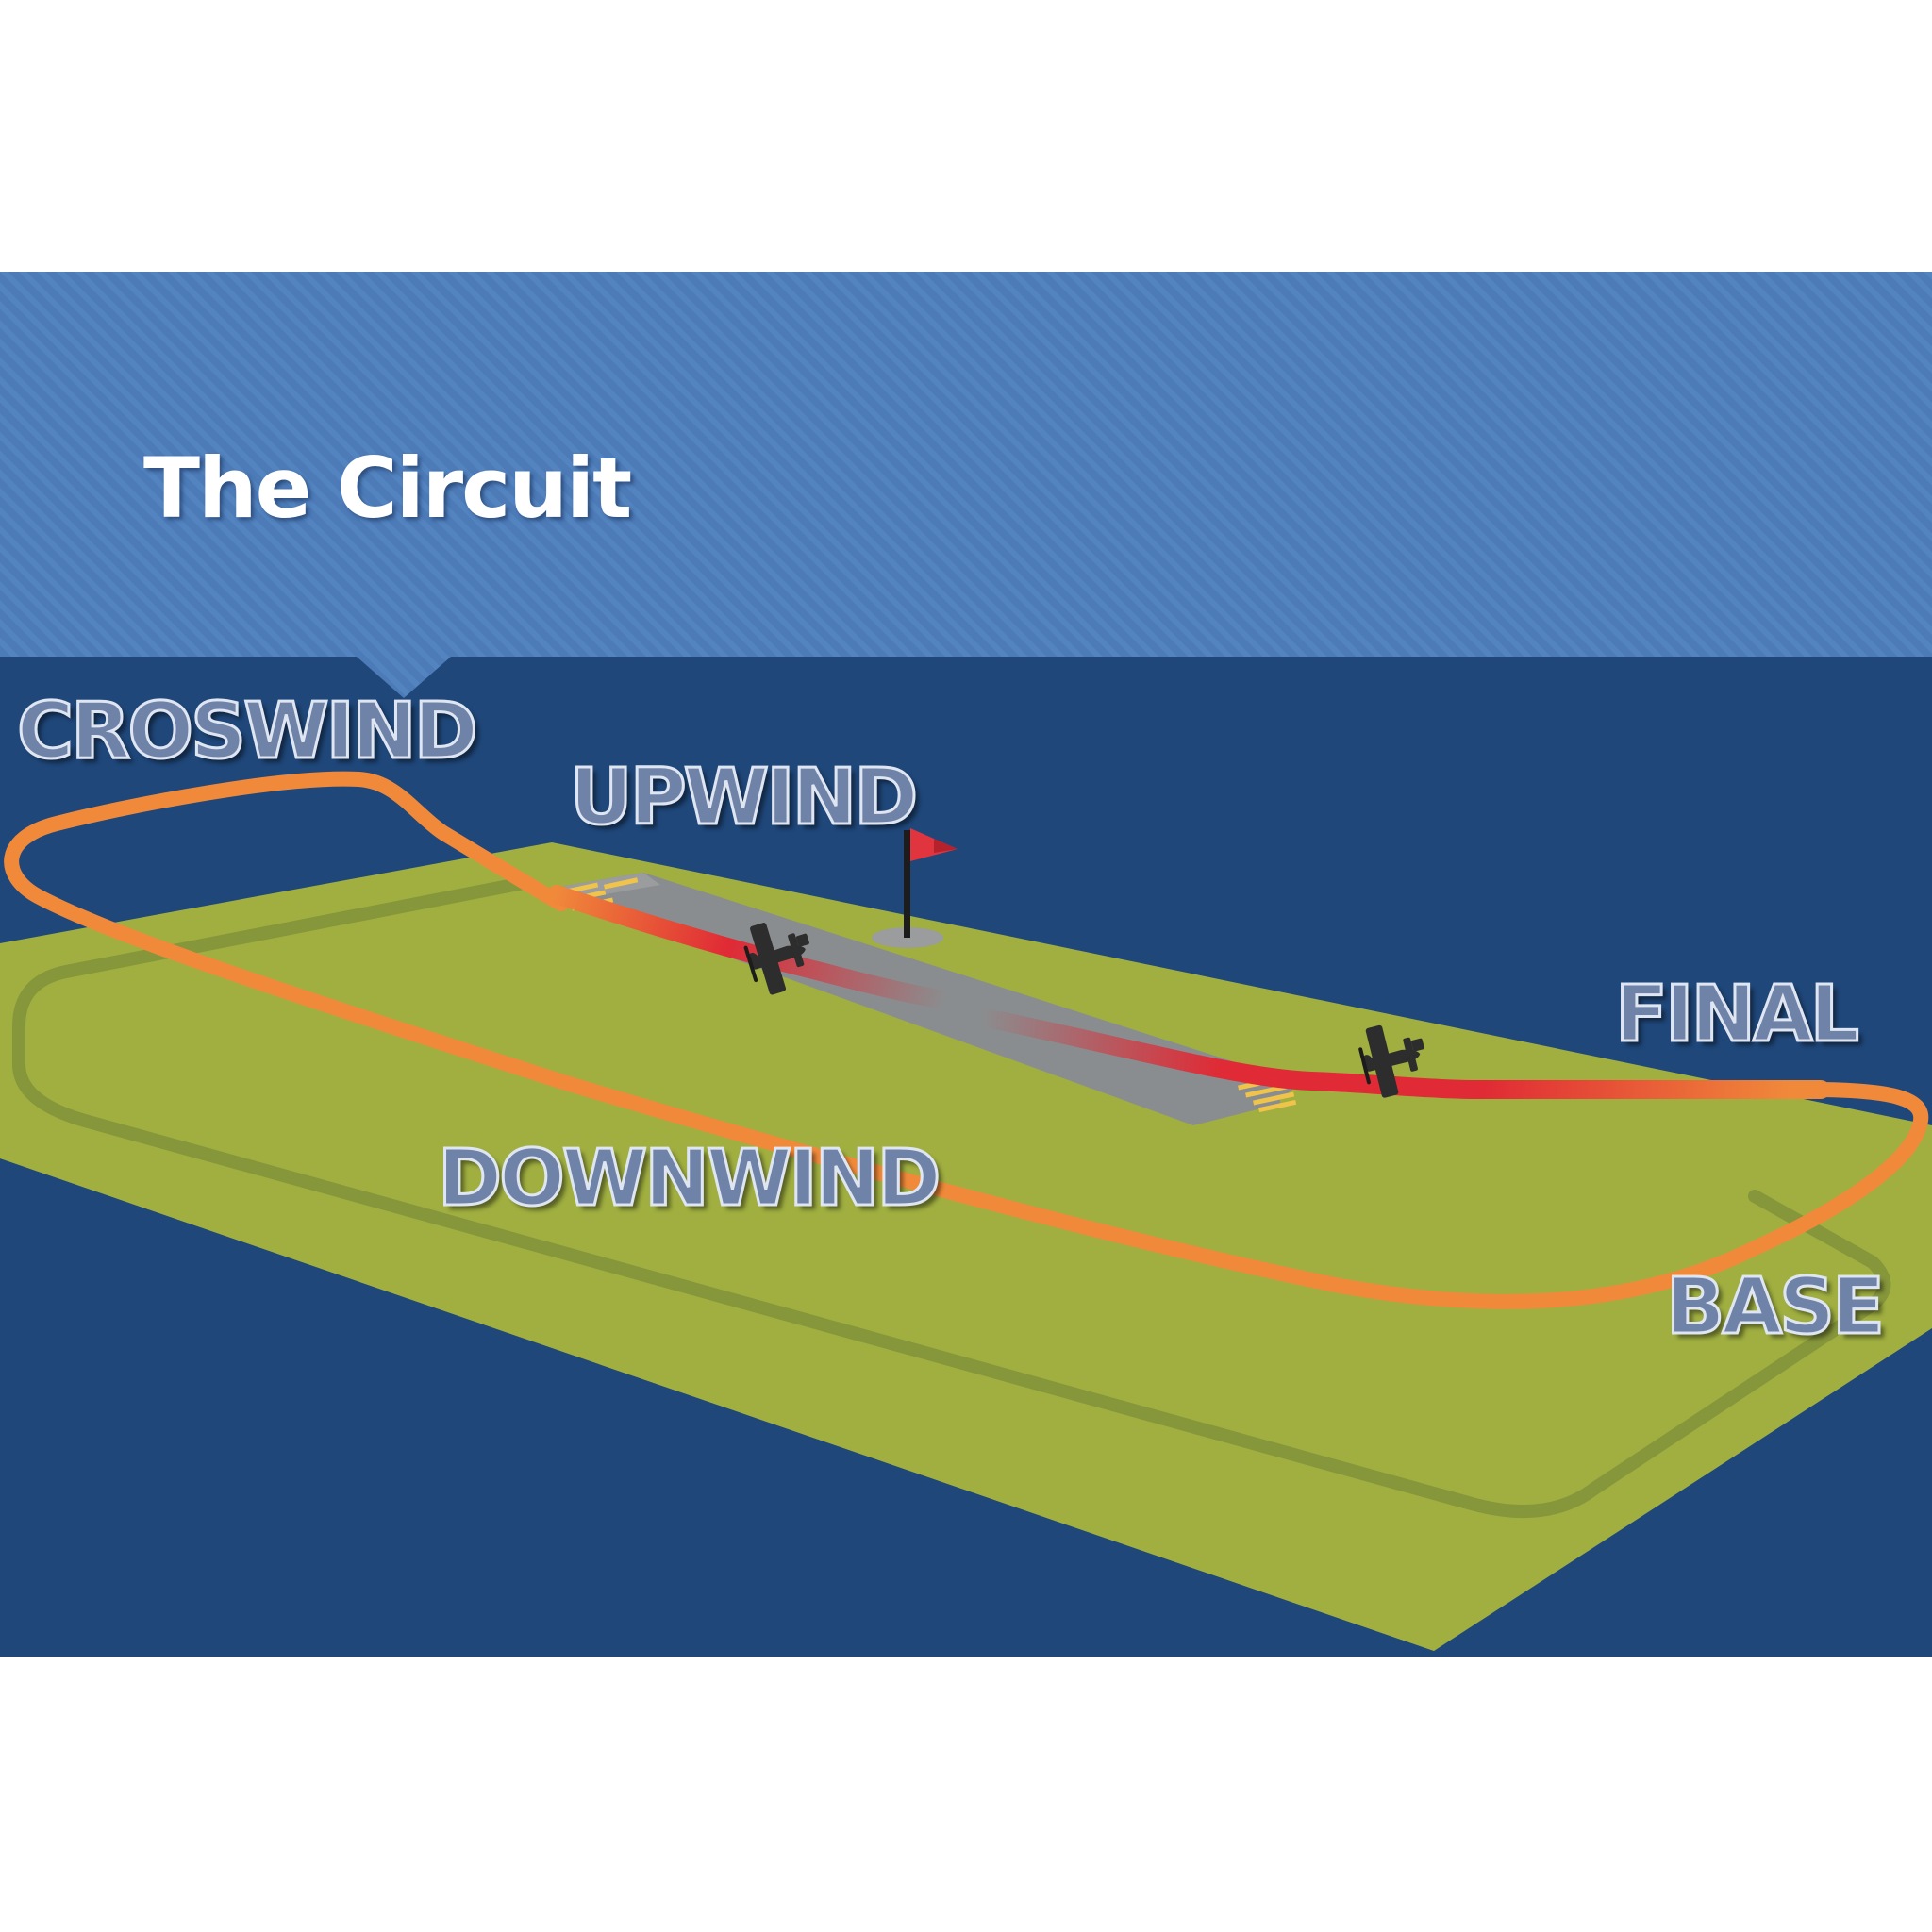 This screenshot has width=1932, height=1932. Describe the element at coordinates (907, 884) in the screenshot. I see `windsock-pole` at that location.